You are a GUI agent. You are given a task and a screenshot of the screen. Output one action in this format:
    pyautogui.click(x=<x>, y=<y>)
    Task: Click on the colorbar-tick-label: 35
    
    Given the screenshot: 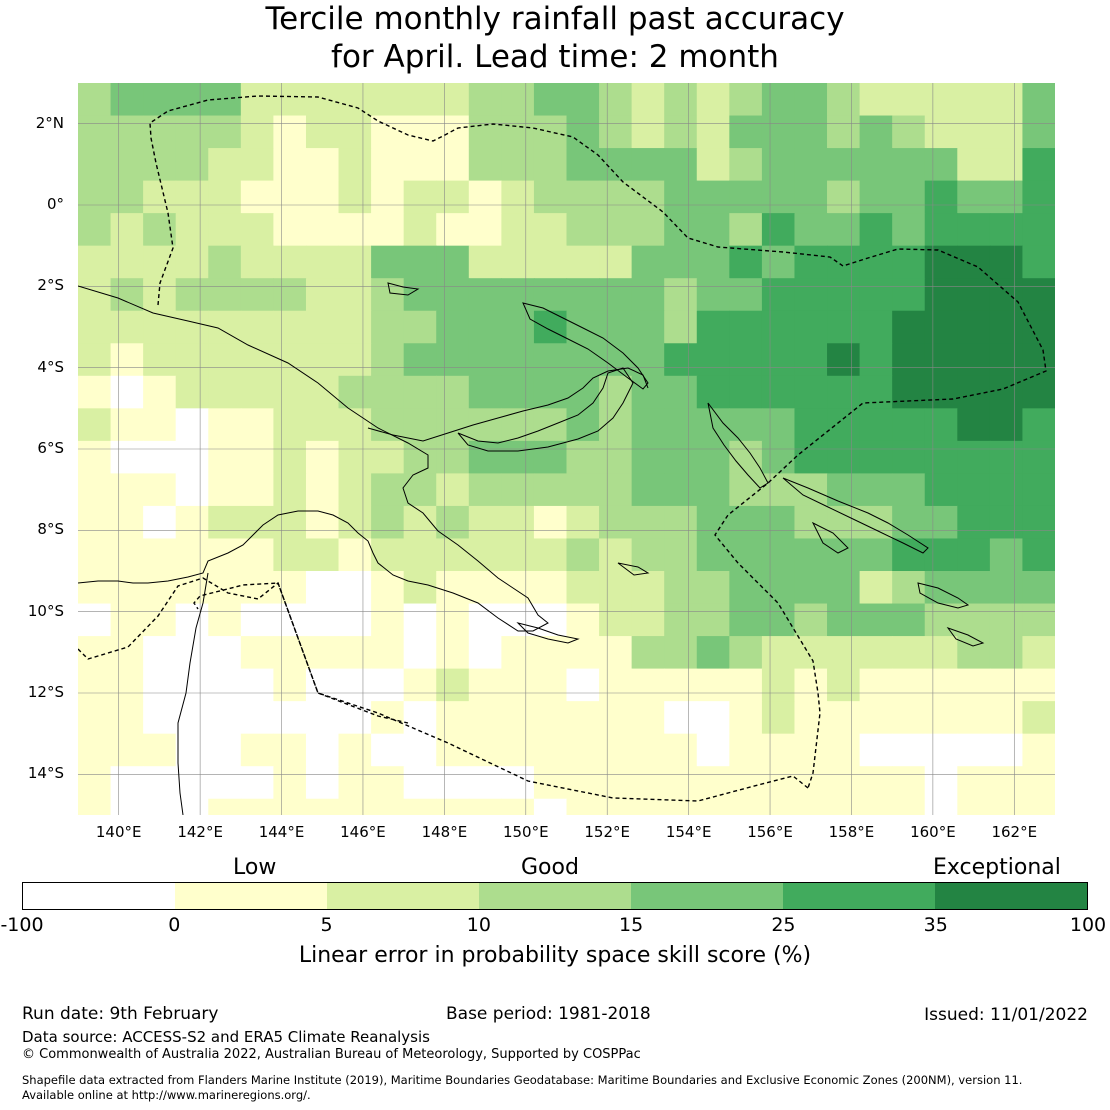 What is the action you would take?
    pyautogui.click(x=935, y=925)
    